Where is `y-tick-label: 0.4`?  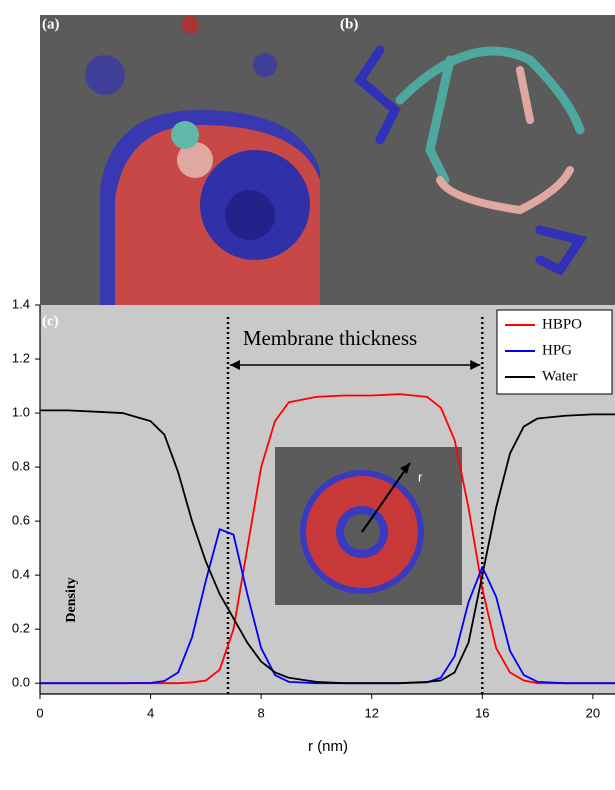
y-tick-label: 0.4 is located at coordinates (21, 574).